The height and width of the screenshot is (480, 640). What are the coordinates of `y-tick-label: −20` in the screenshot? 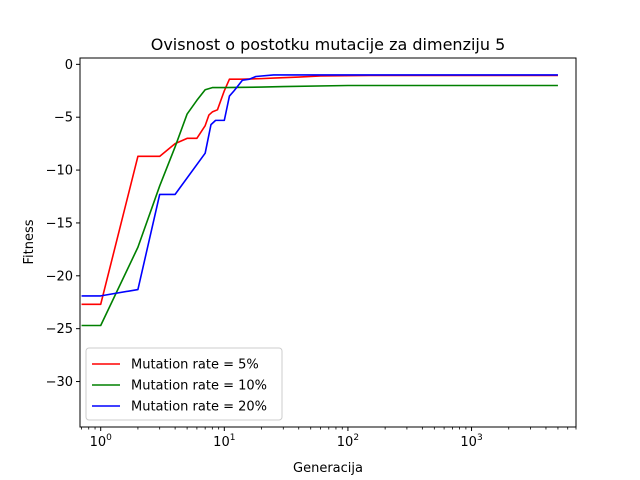 It's located at (59, 276).